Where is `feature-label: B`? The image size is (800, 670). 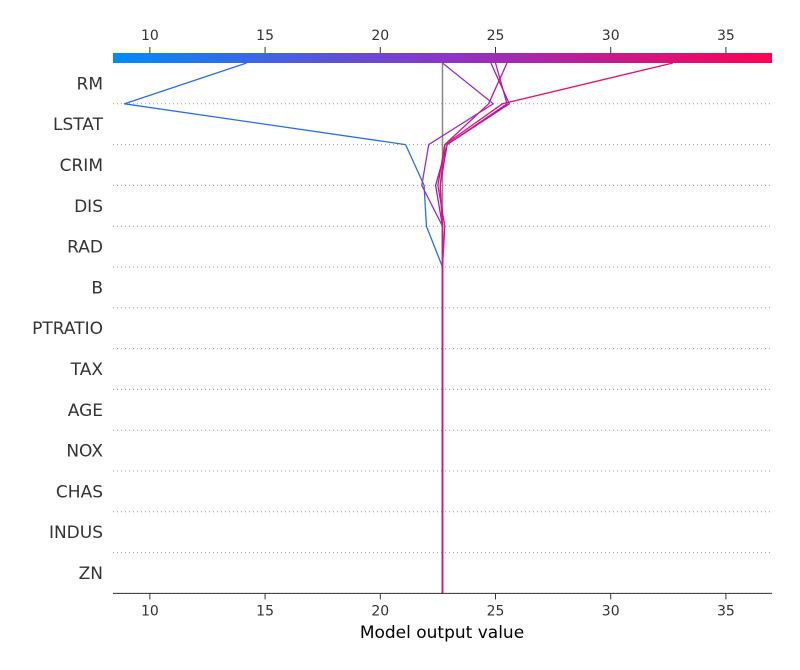 feature-label: B is located at coordinates (97, 288).